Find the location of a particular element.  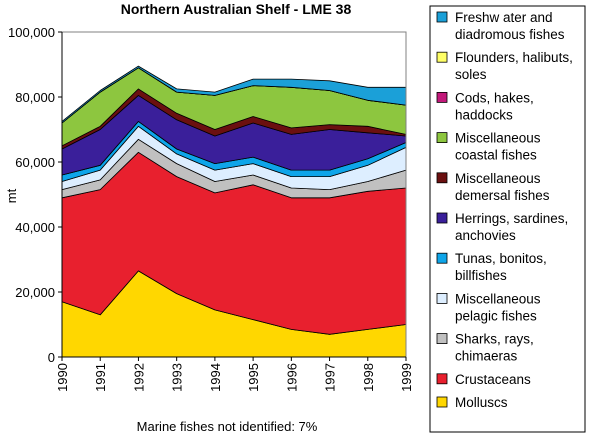

x-tick-label: 1990 is located at coordinates (62, 377).